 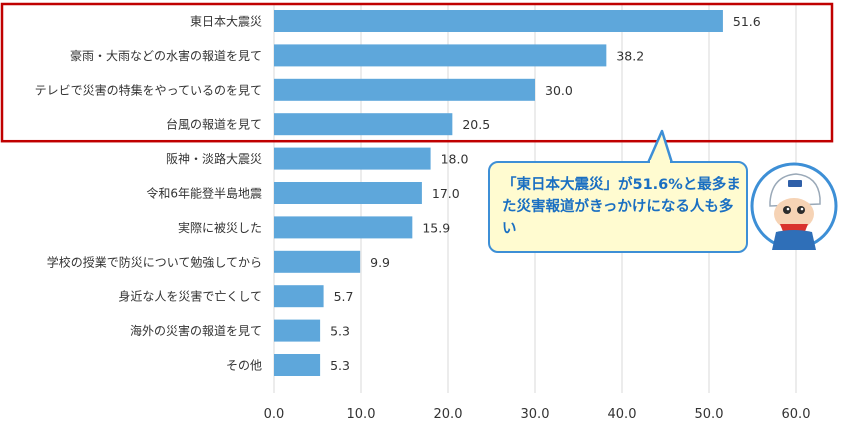 What do you see at coordinates (621, 207) in the screenshot?
I see `callout-text: 「東日本大震災」が51.6%と最多また災害報道がきっかけになる人も多い` at bounding box center [621, 207].